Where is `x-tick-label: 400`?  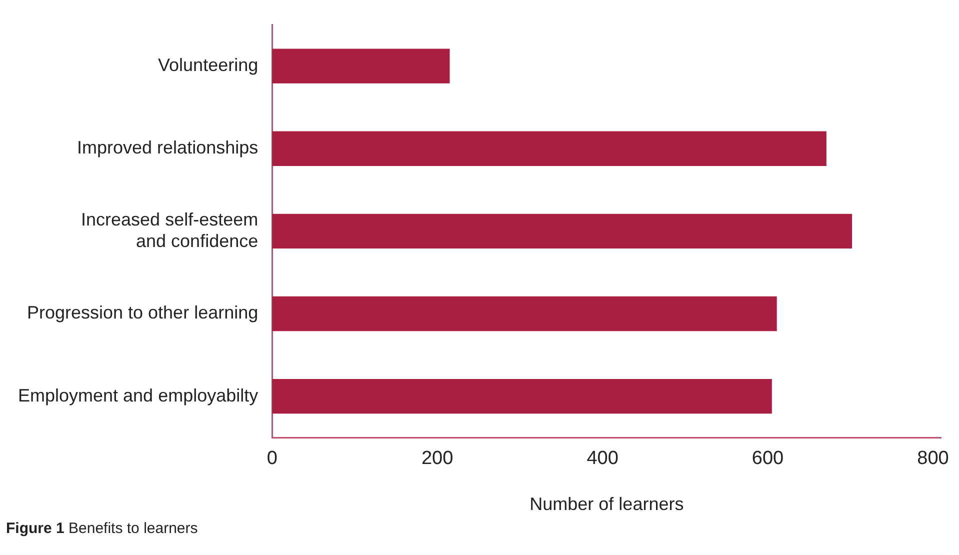
x-tick-label: 400 is located at coordinates (602, 459).